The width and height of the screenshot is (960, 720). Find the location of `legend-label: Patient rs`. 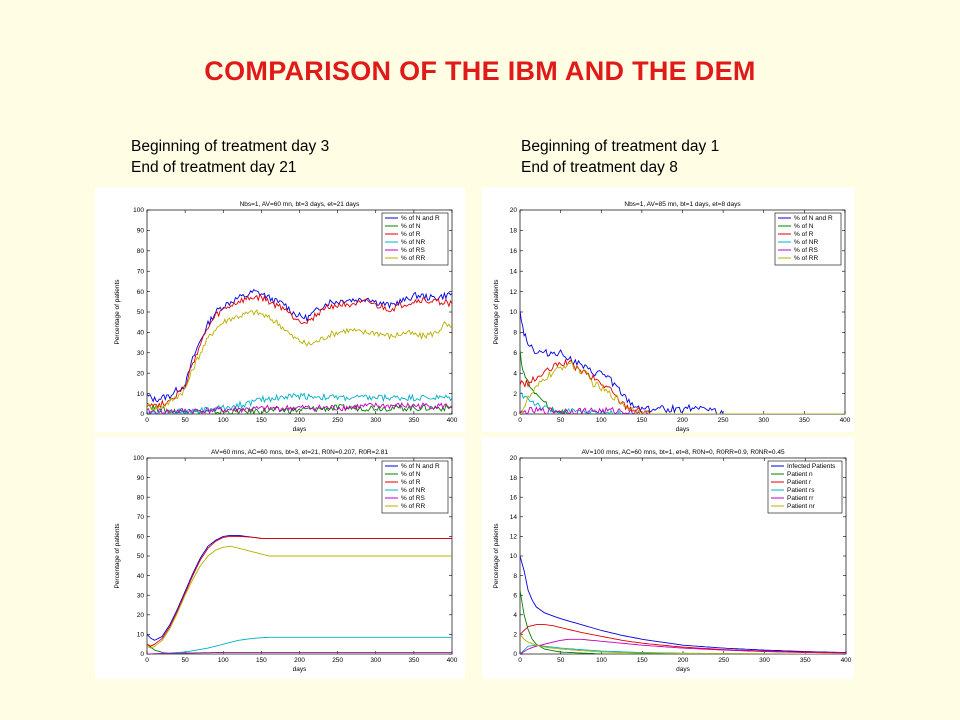

legend-label: Patient rs is located at coordinates (801, 490).